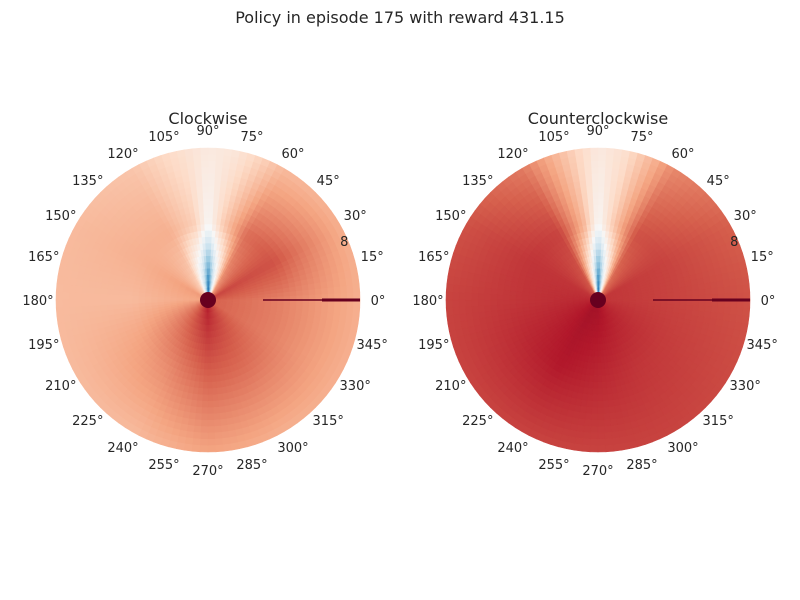  What do you see at coordinates (372, 345) in the screenshot?
I see `theta-tick-label: 345°` at bounding box center [372, 345].